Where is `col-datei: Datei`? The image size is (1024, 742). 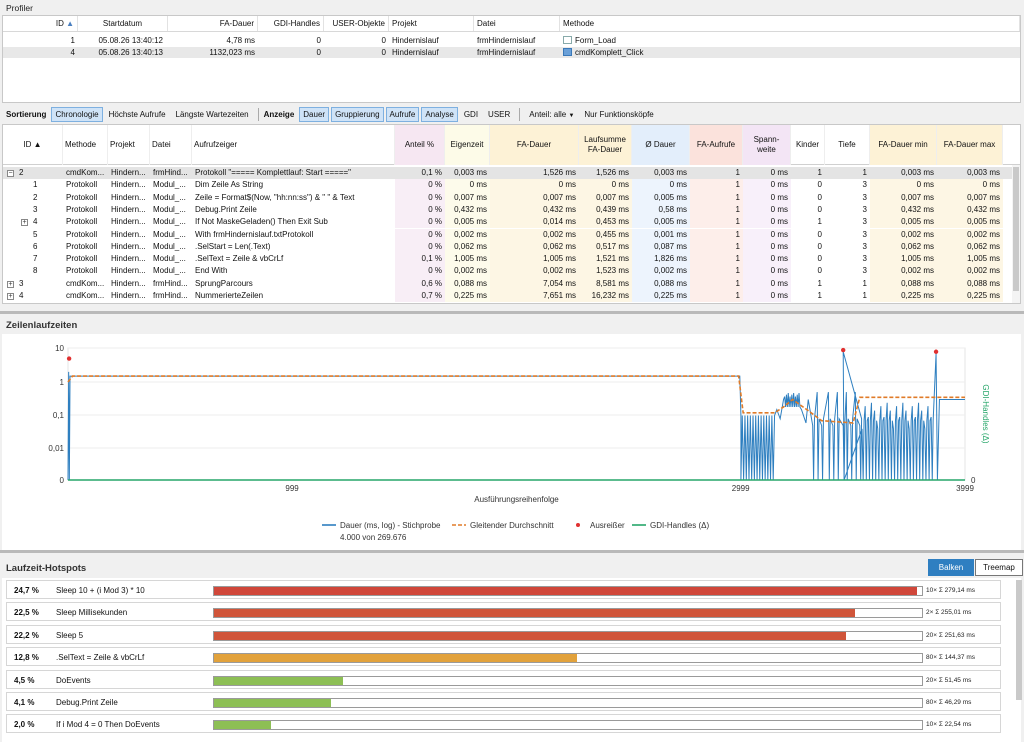 col-datei: Datei is located at coordinates (517, 23).